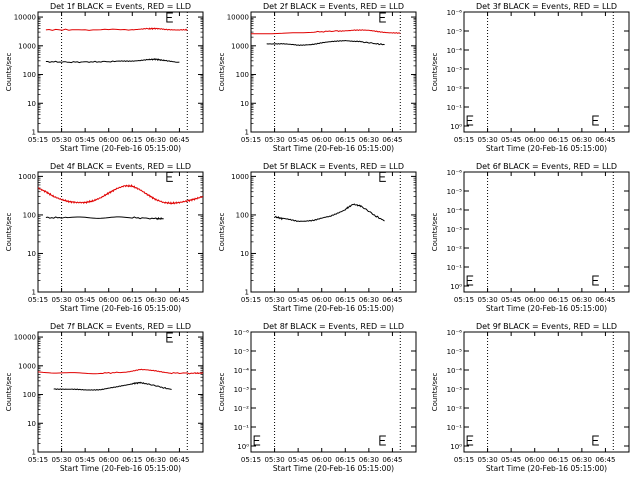 Image resolution: width=640 pixels, height=480 pixels. I want to click on plot-title: Det 5f BLACK = Events, RED = LLD, so click(333, 166).